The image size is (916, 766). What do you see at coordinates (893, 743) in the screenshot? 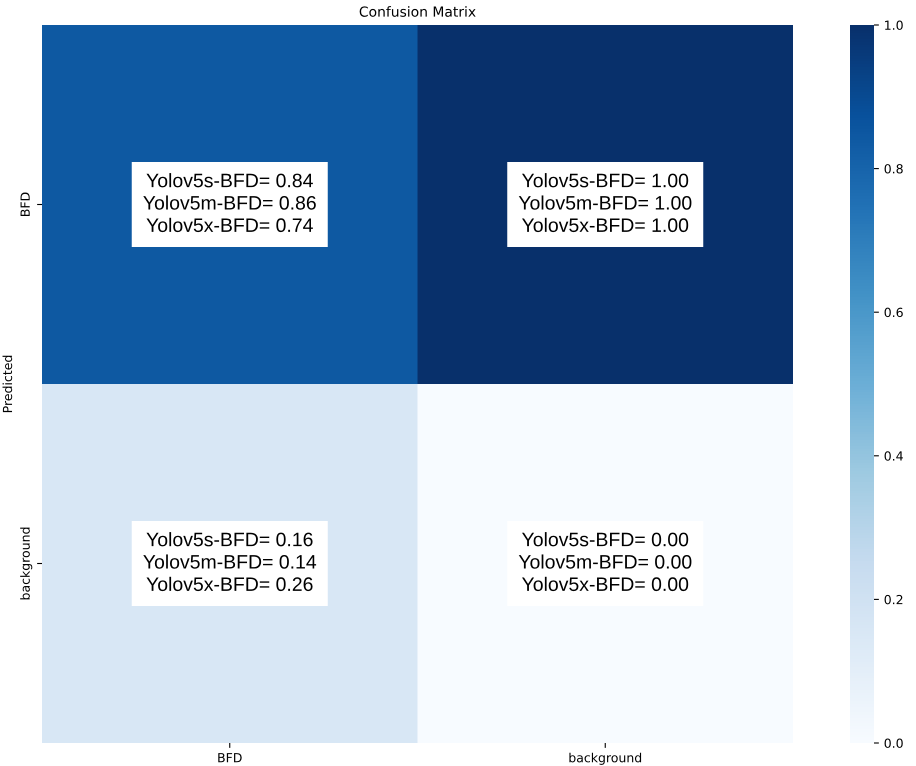
I see `color-bar-label: 0.0` at bounding box center [893, 743].